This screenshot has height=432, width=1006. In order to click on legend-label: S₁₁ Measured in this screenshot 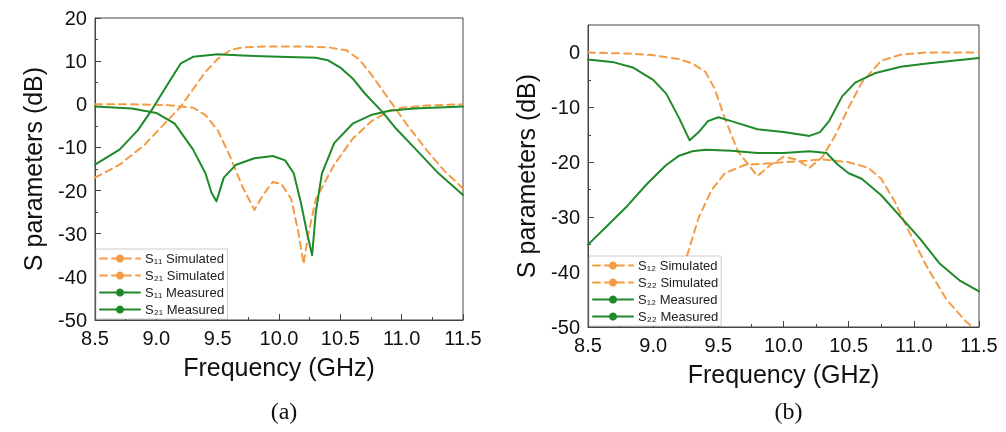, I will do `click(184, 292)`.